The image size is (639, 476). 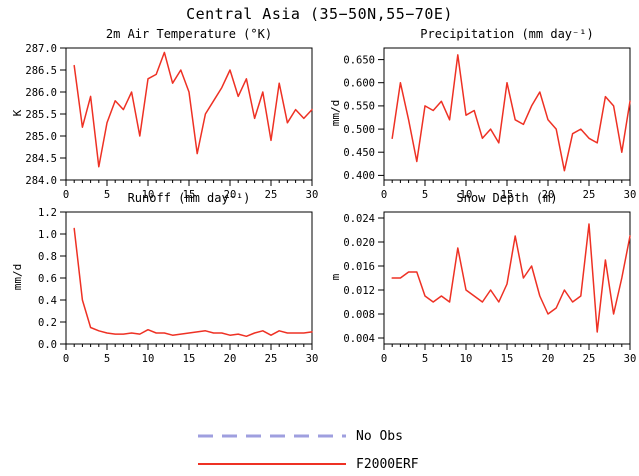 What do you see at coordinates (47, 213) in the screenshot?
I see `svg-text: 1.2` at bounding box center [47, 213].